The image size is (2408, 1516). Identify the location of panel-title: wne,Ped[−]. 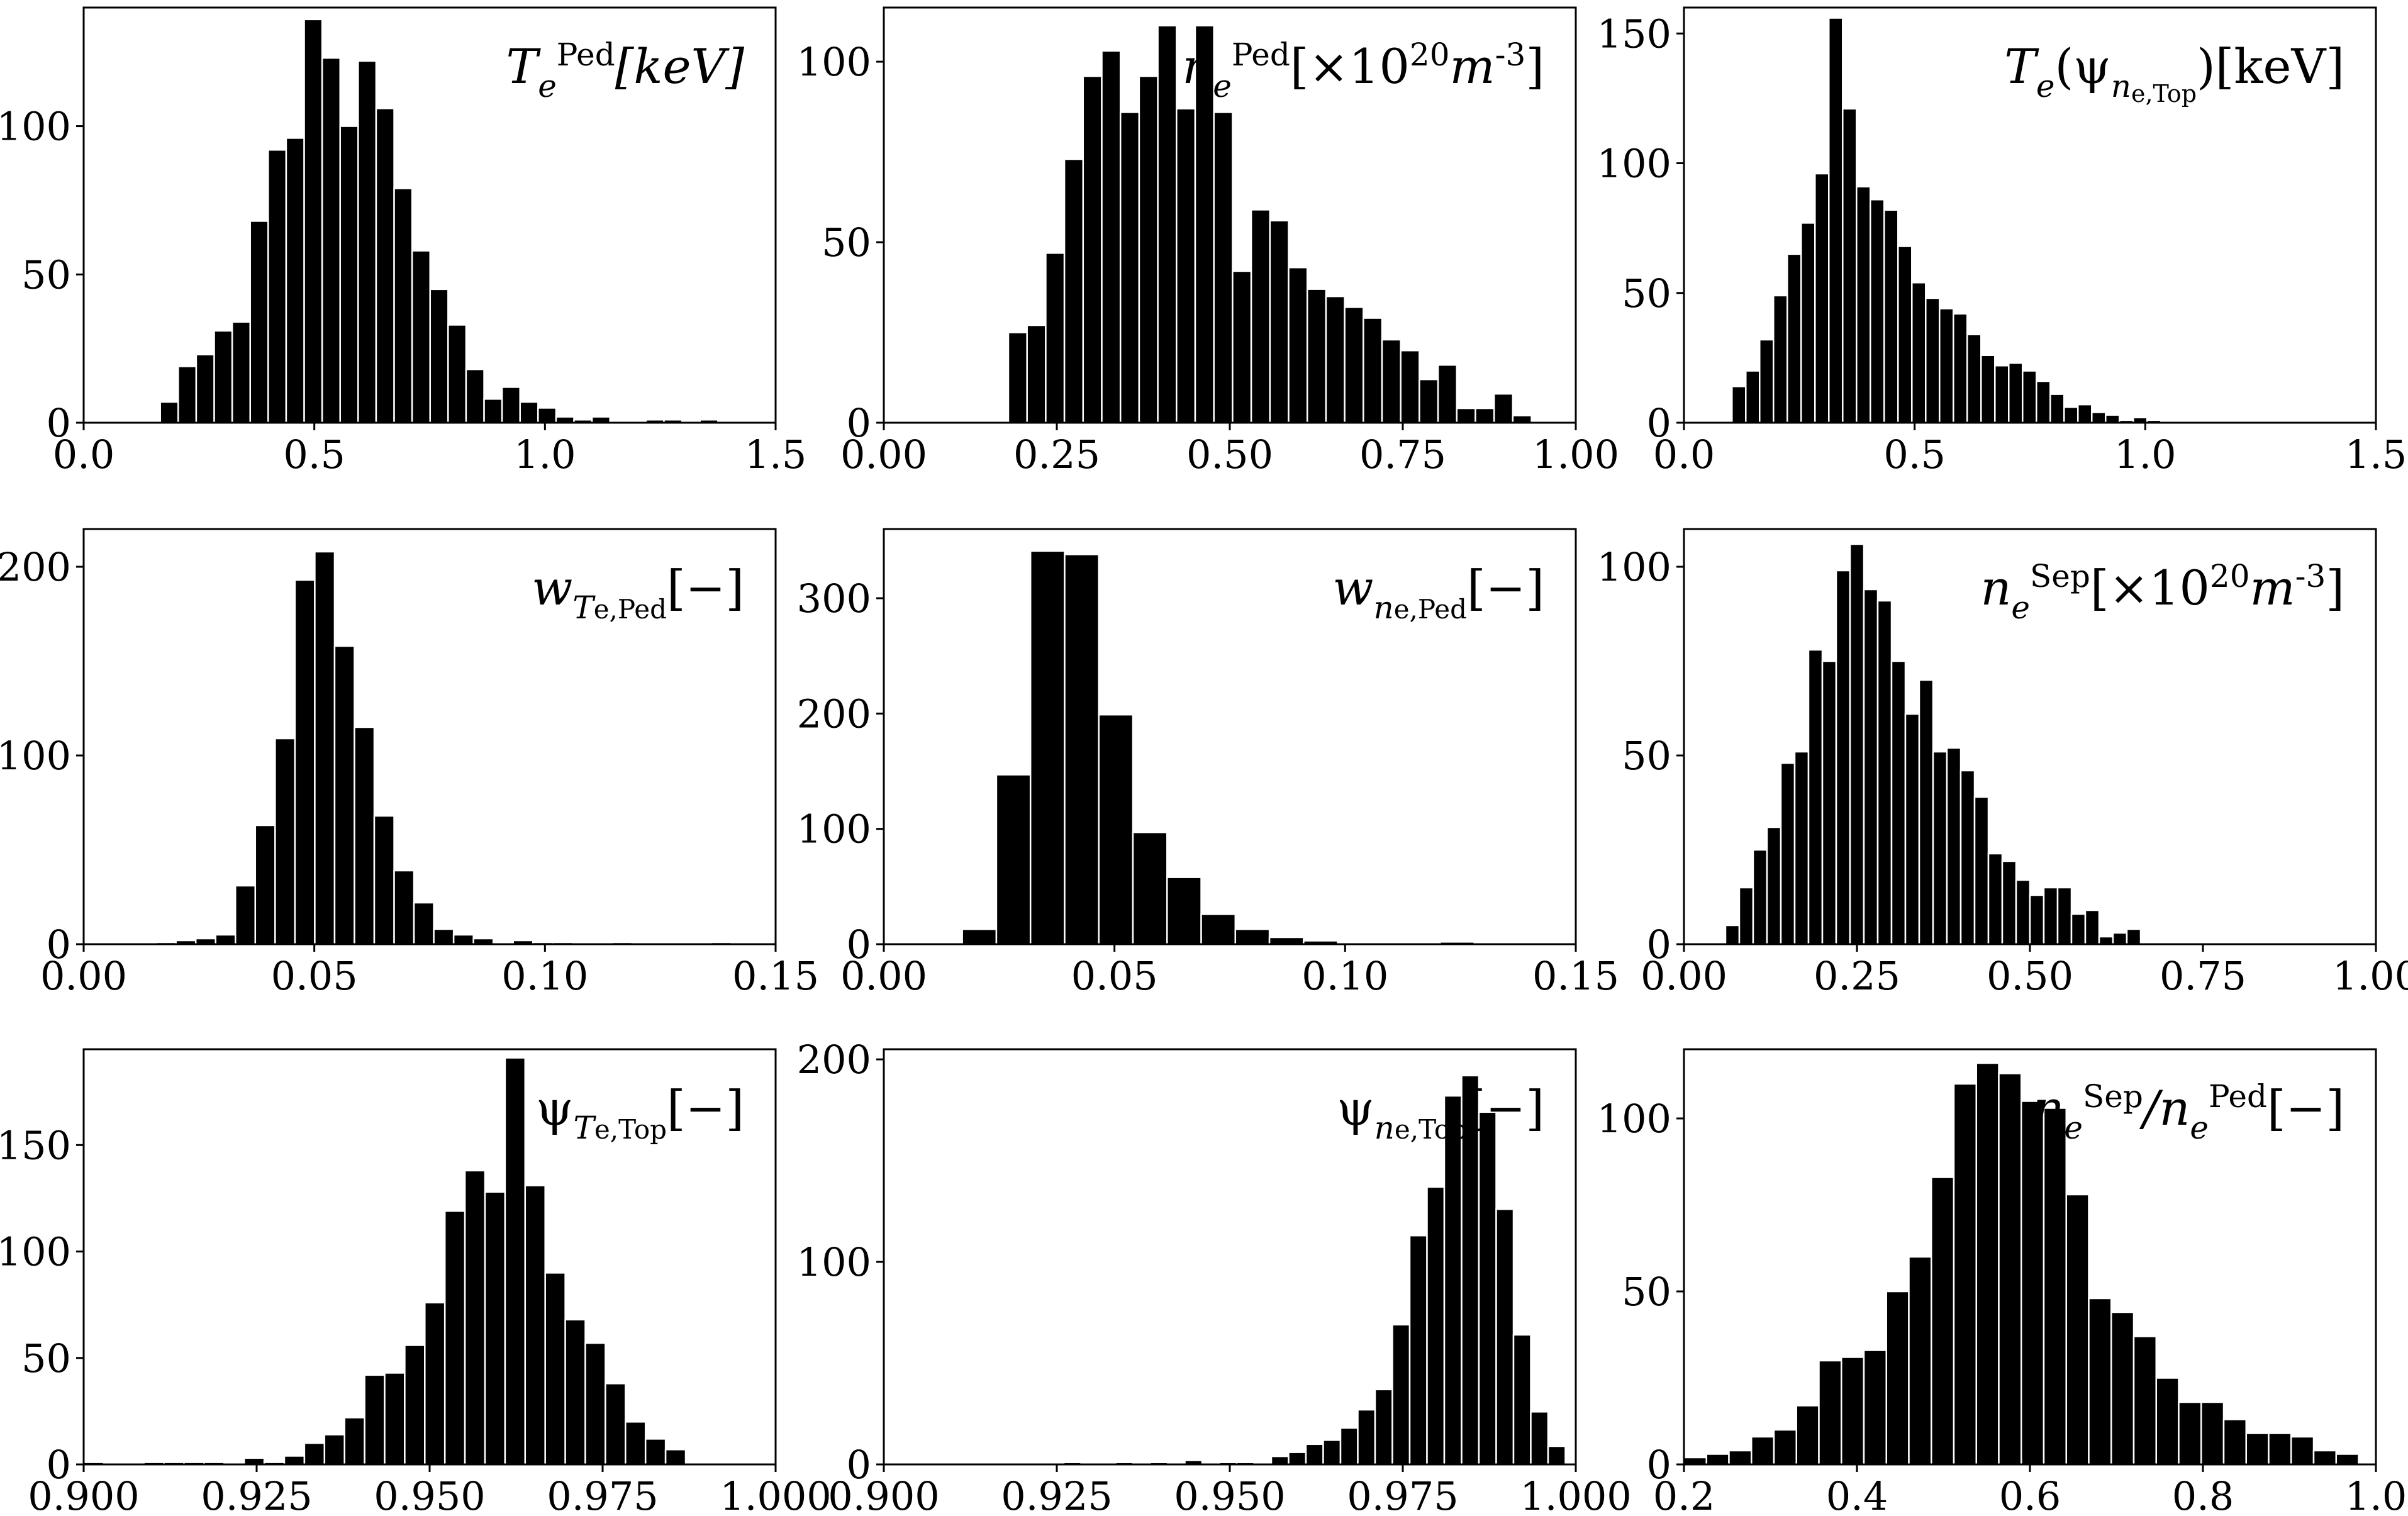
(1438, 593).